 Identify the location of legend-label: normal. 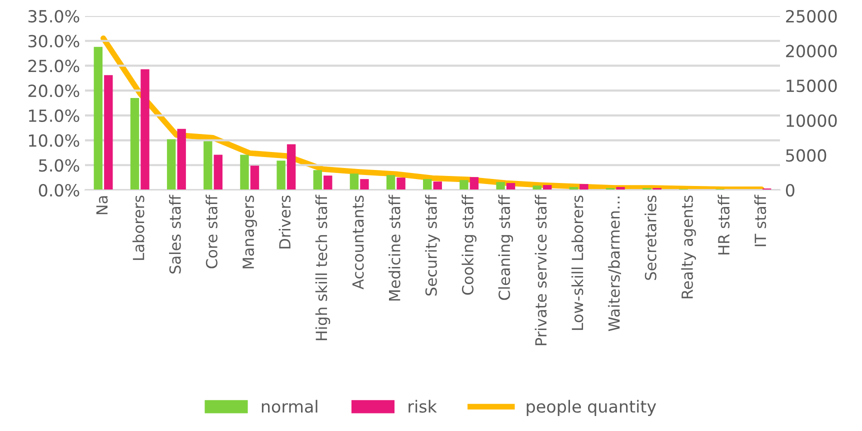
(290, 406).